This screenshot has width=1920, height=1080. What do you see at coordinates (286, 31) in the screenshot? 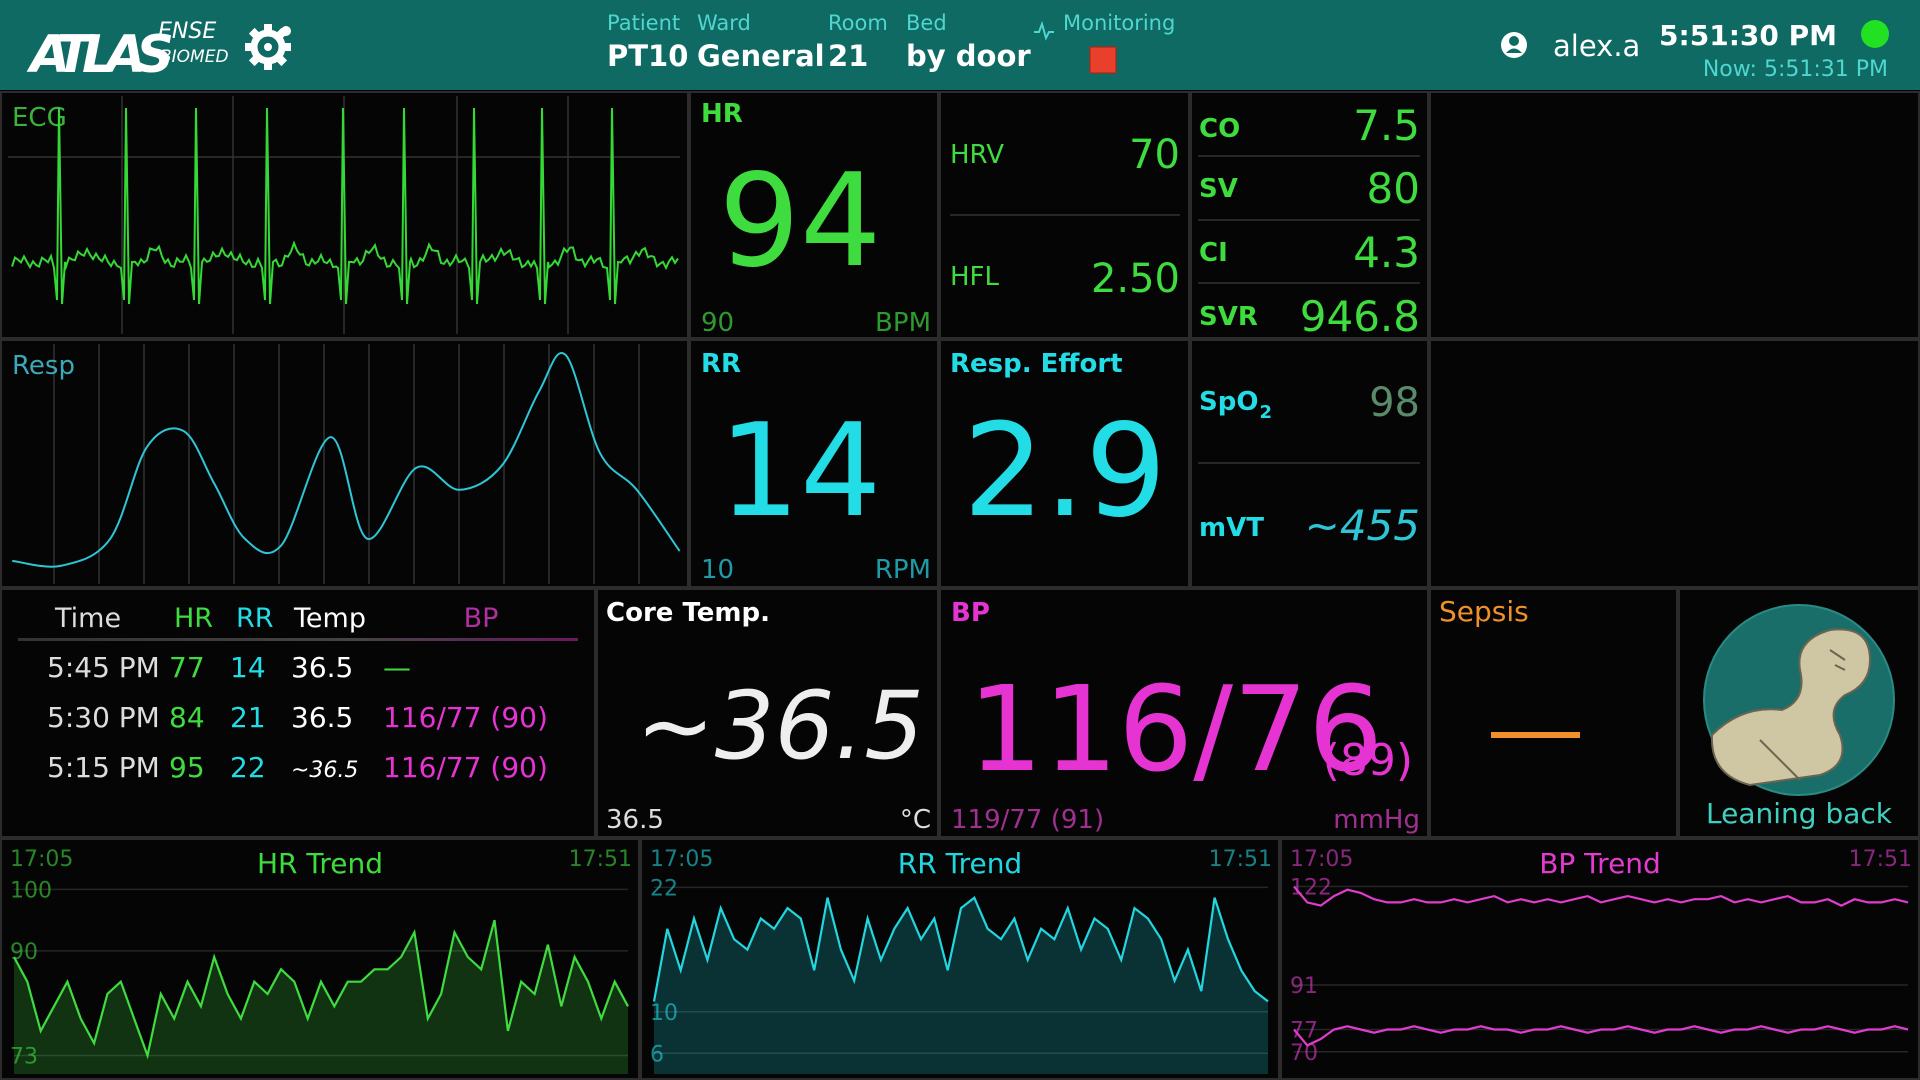
I see `gear-small` at bounding box center [286, 31].